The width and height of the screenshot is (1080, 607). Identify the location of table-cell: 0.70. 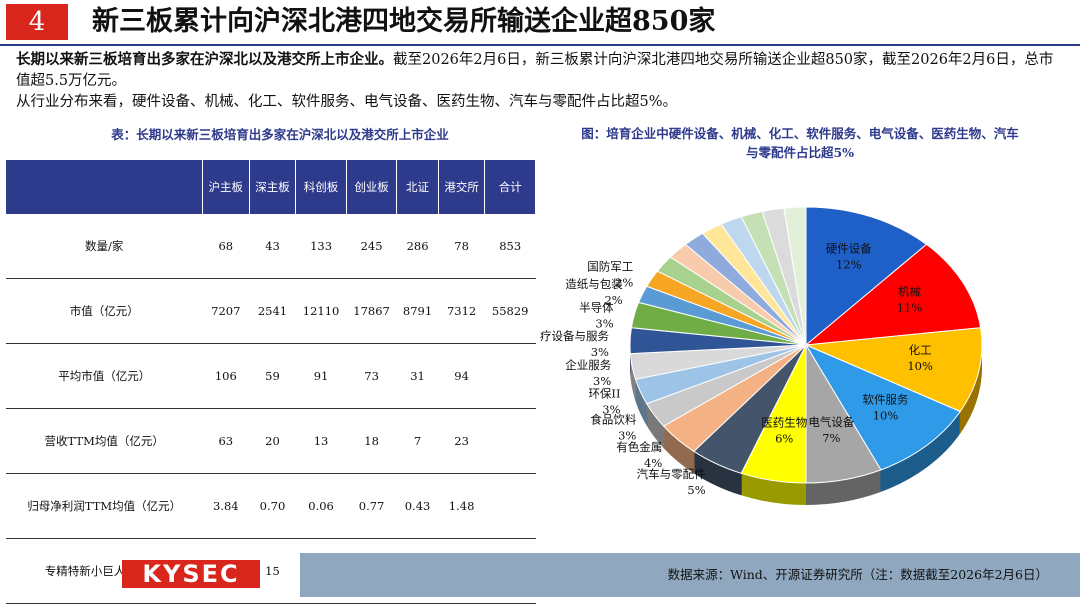
(272, 506).